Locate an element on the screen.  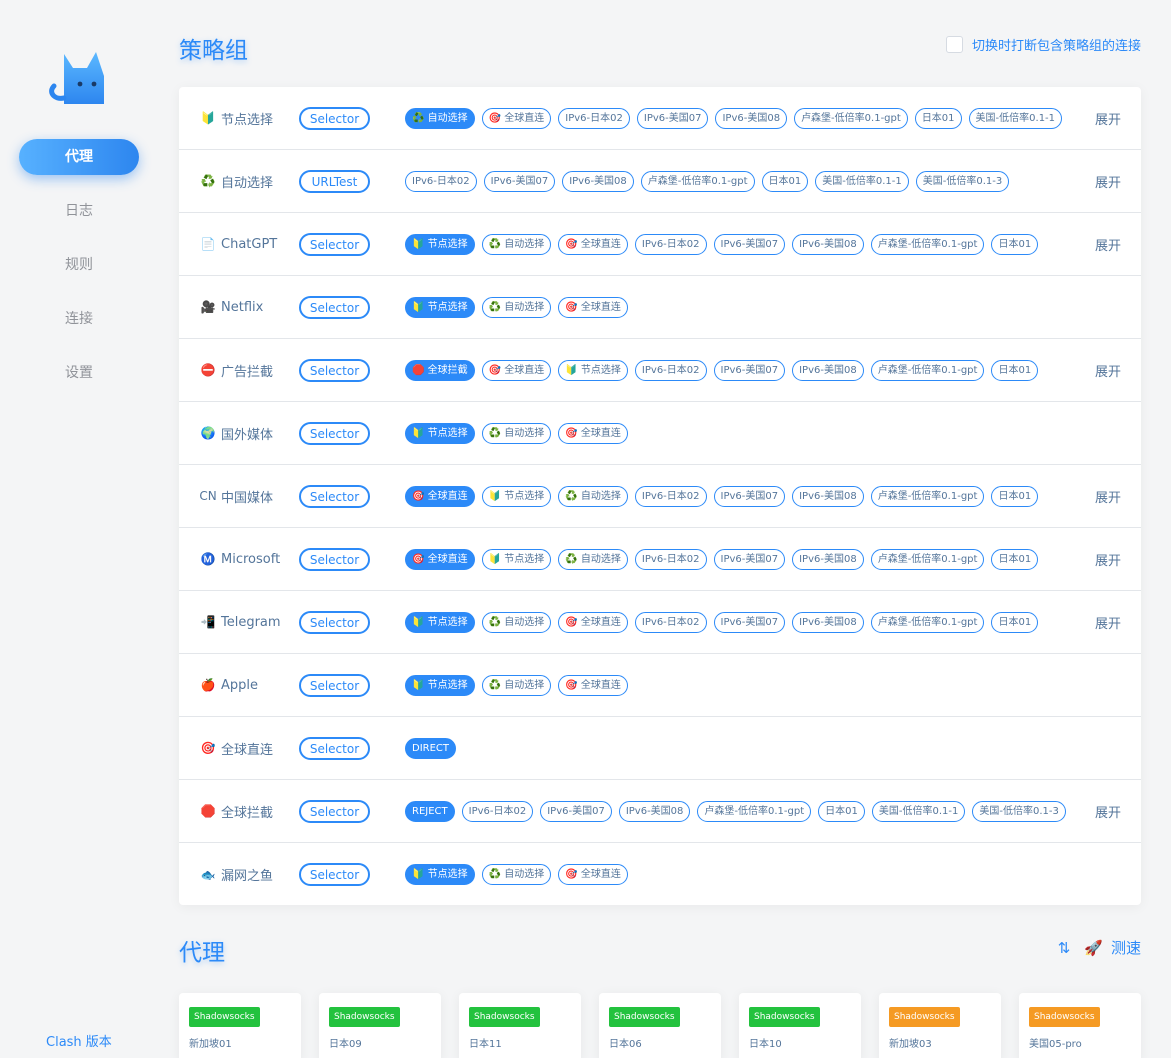
proxy-card: Shadowsocks 美国05-pro is located at coordinates (1080, 1025).